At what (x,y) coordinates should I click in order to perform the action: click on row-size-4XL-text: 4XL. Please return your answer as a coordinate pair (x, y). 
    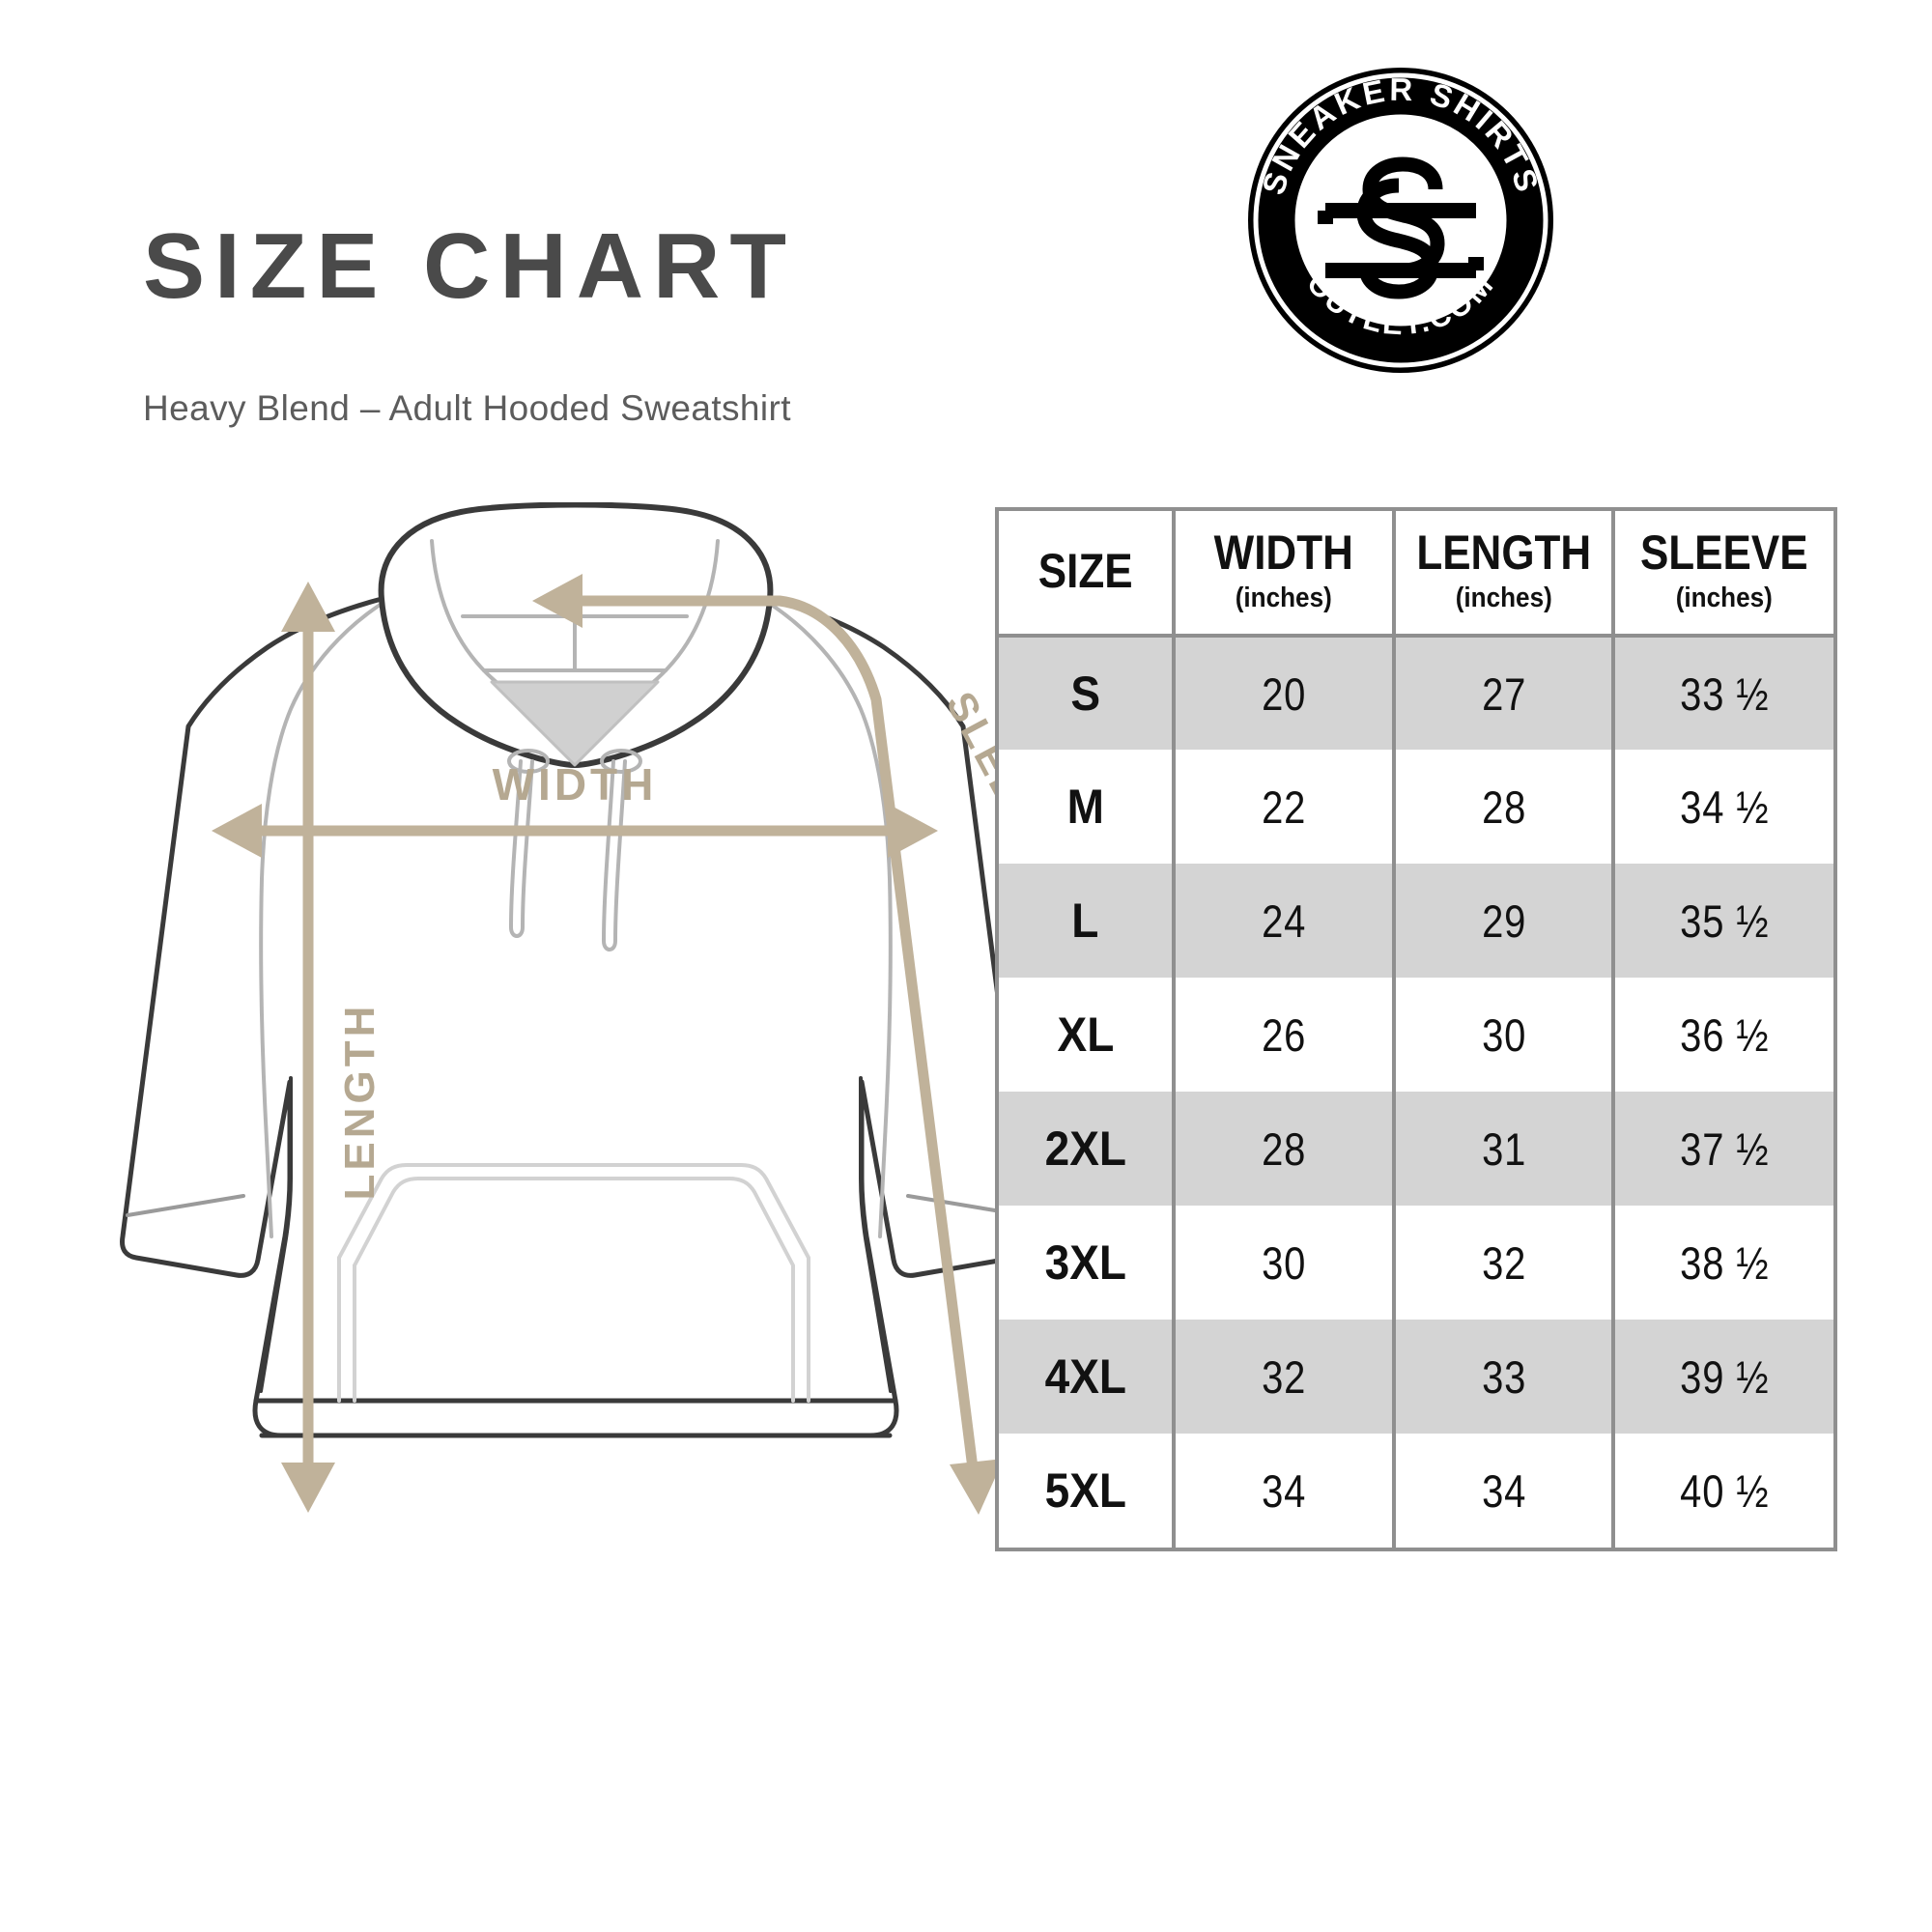
    Looking at the image, I should click on (1085, 1377).